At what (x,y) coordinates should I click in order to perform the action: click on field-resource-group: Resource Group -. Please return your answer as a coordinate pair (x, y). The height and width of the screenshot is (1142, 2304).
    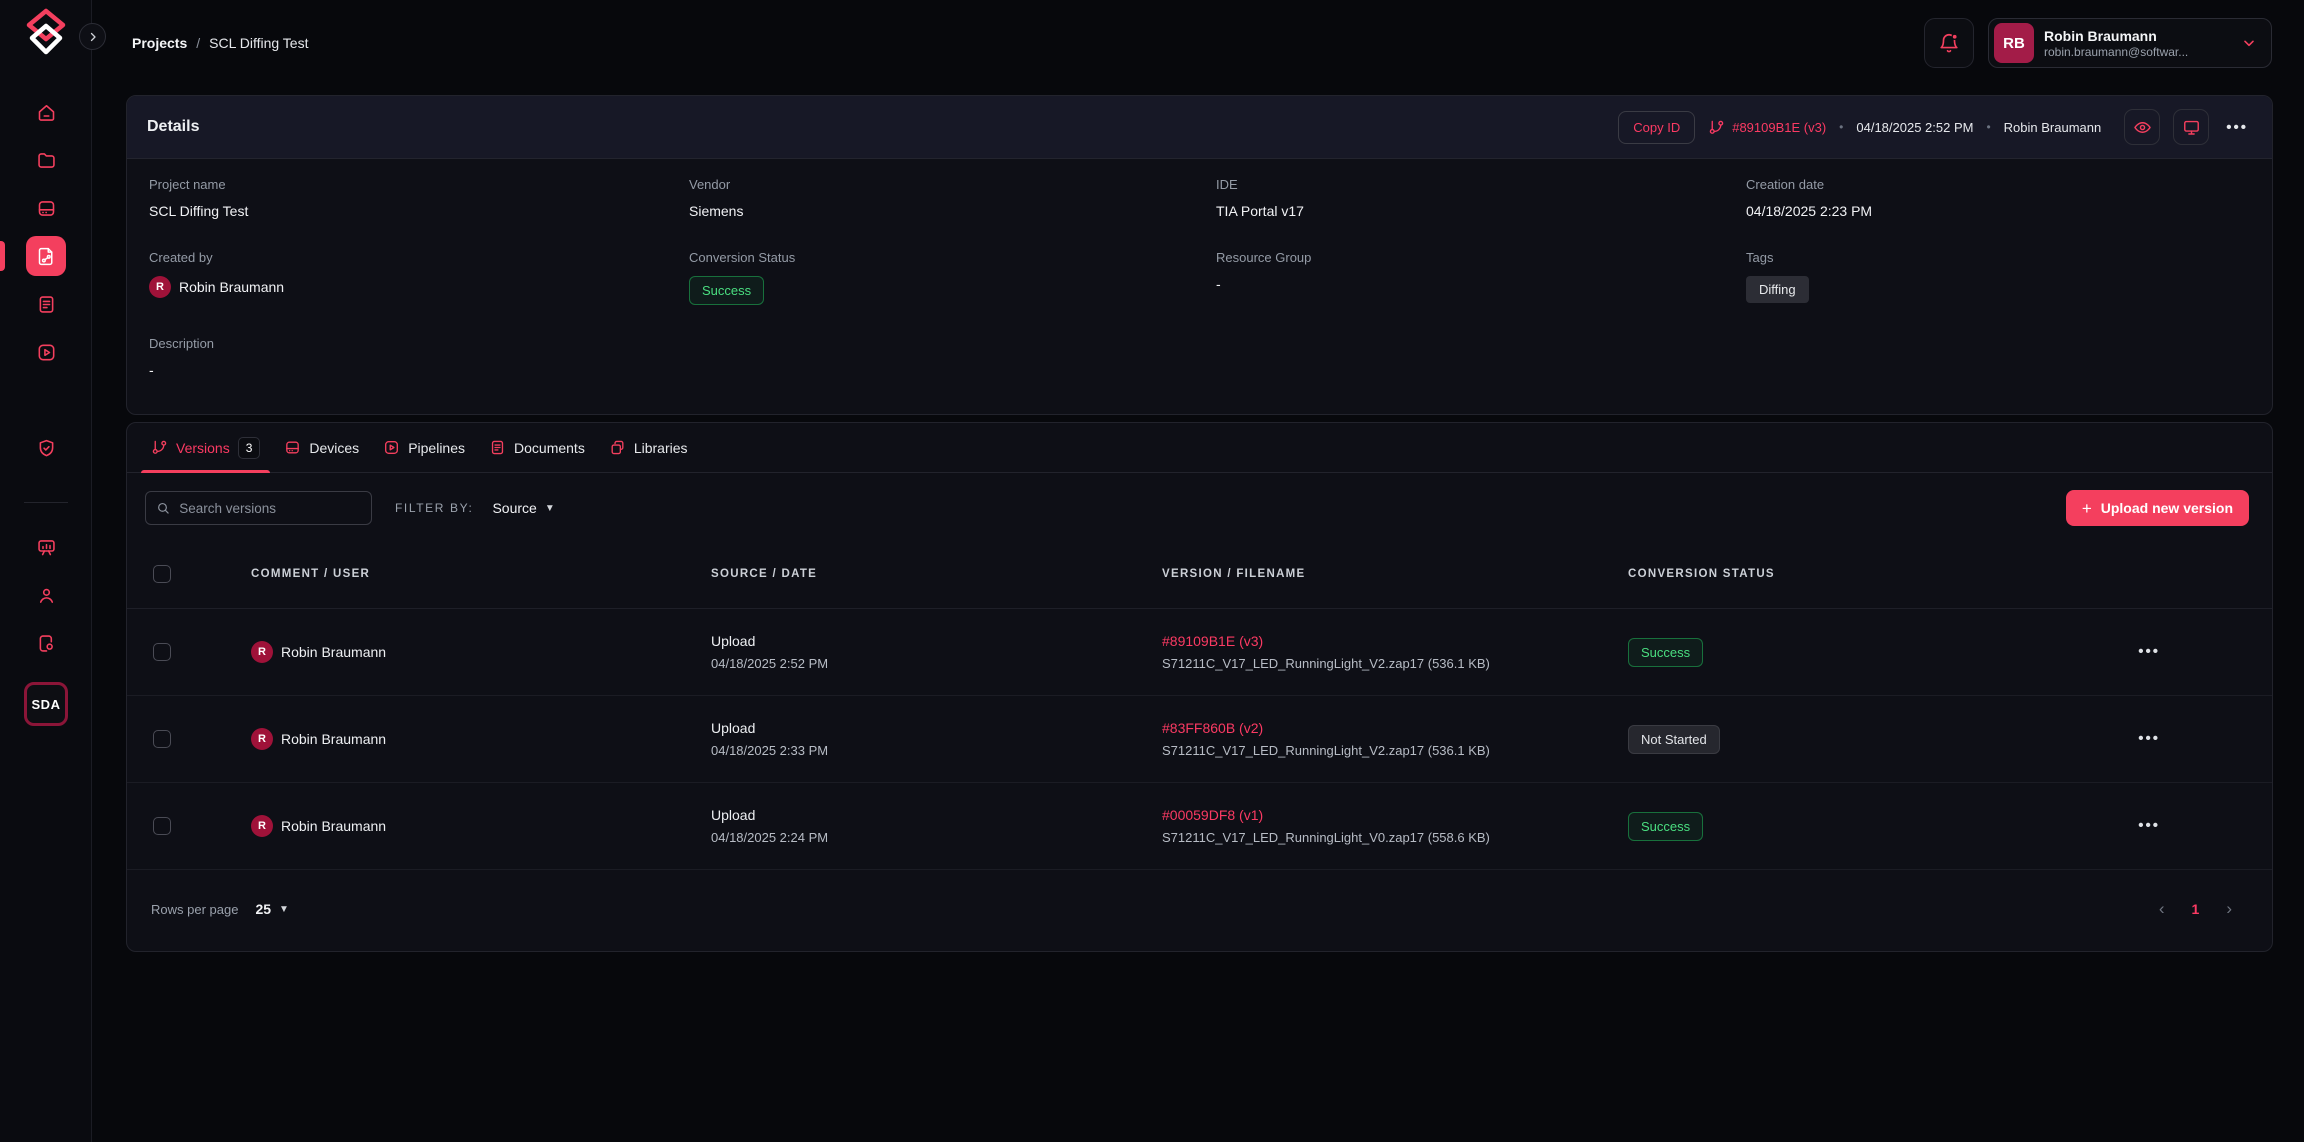
    Looking at the image, I should click on (1481, 277).